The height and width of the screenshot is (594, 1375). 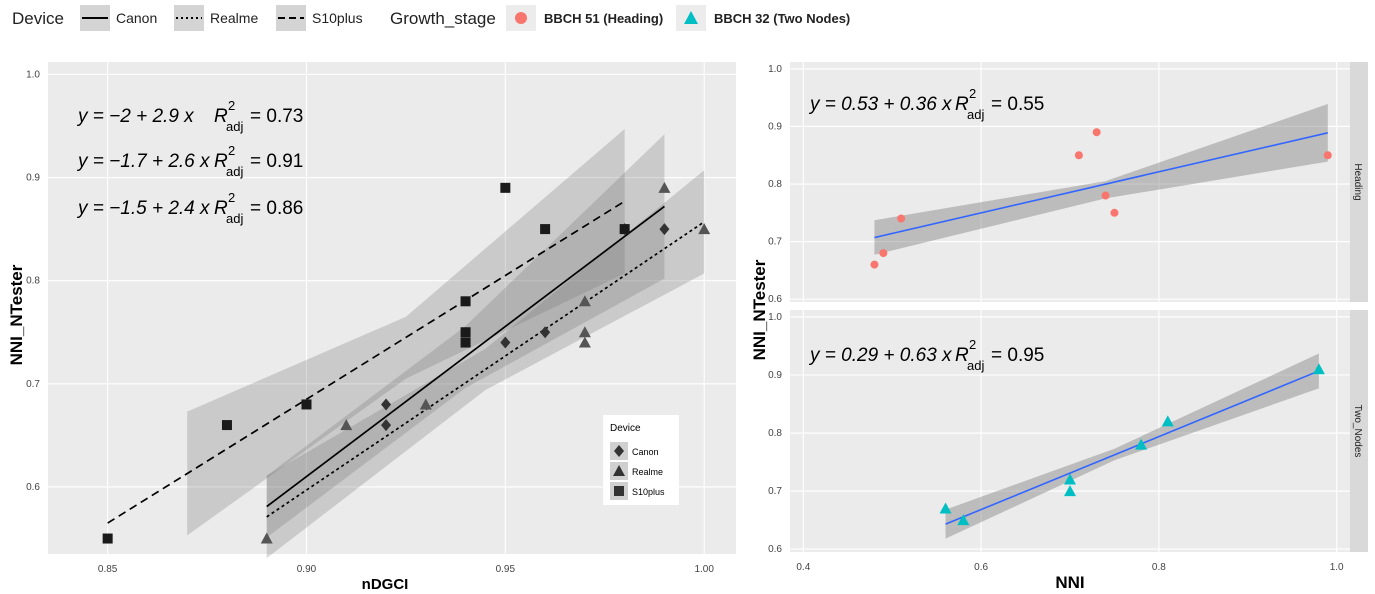 I want to click on left-x-ticks: 0.85 0.90 0.95 1.00, so click(x=406, y=569).